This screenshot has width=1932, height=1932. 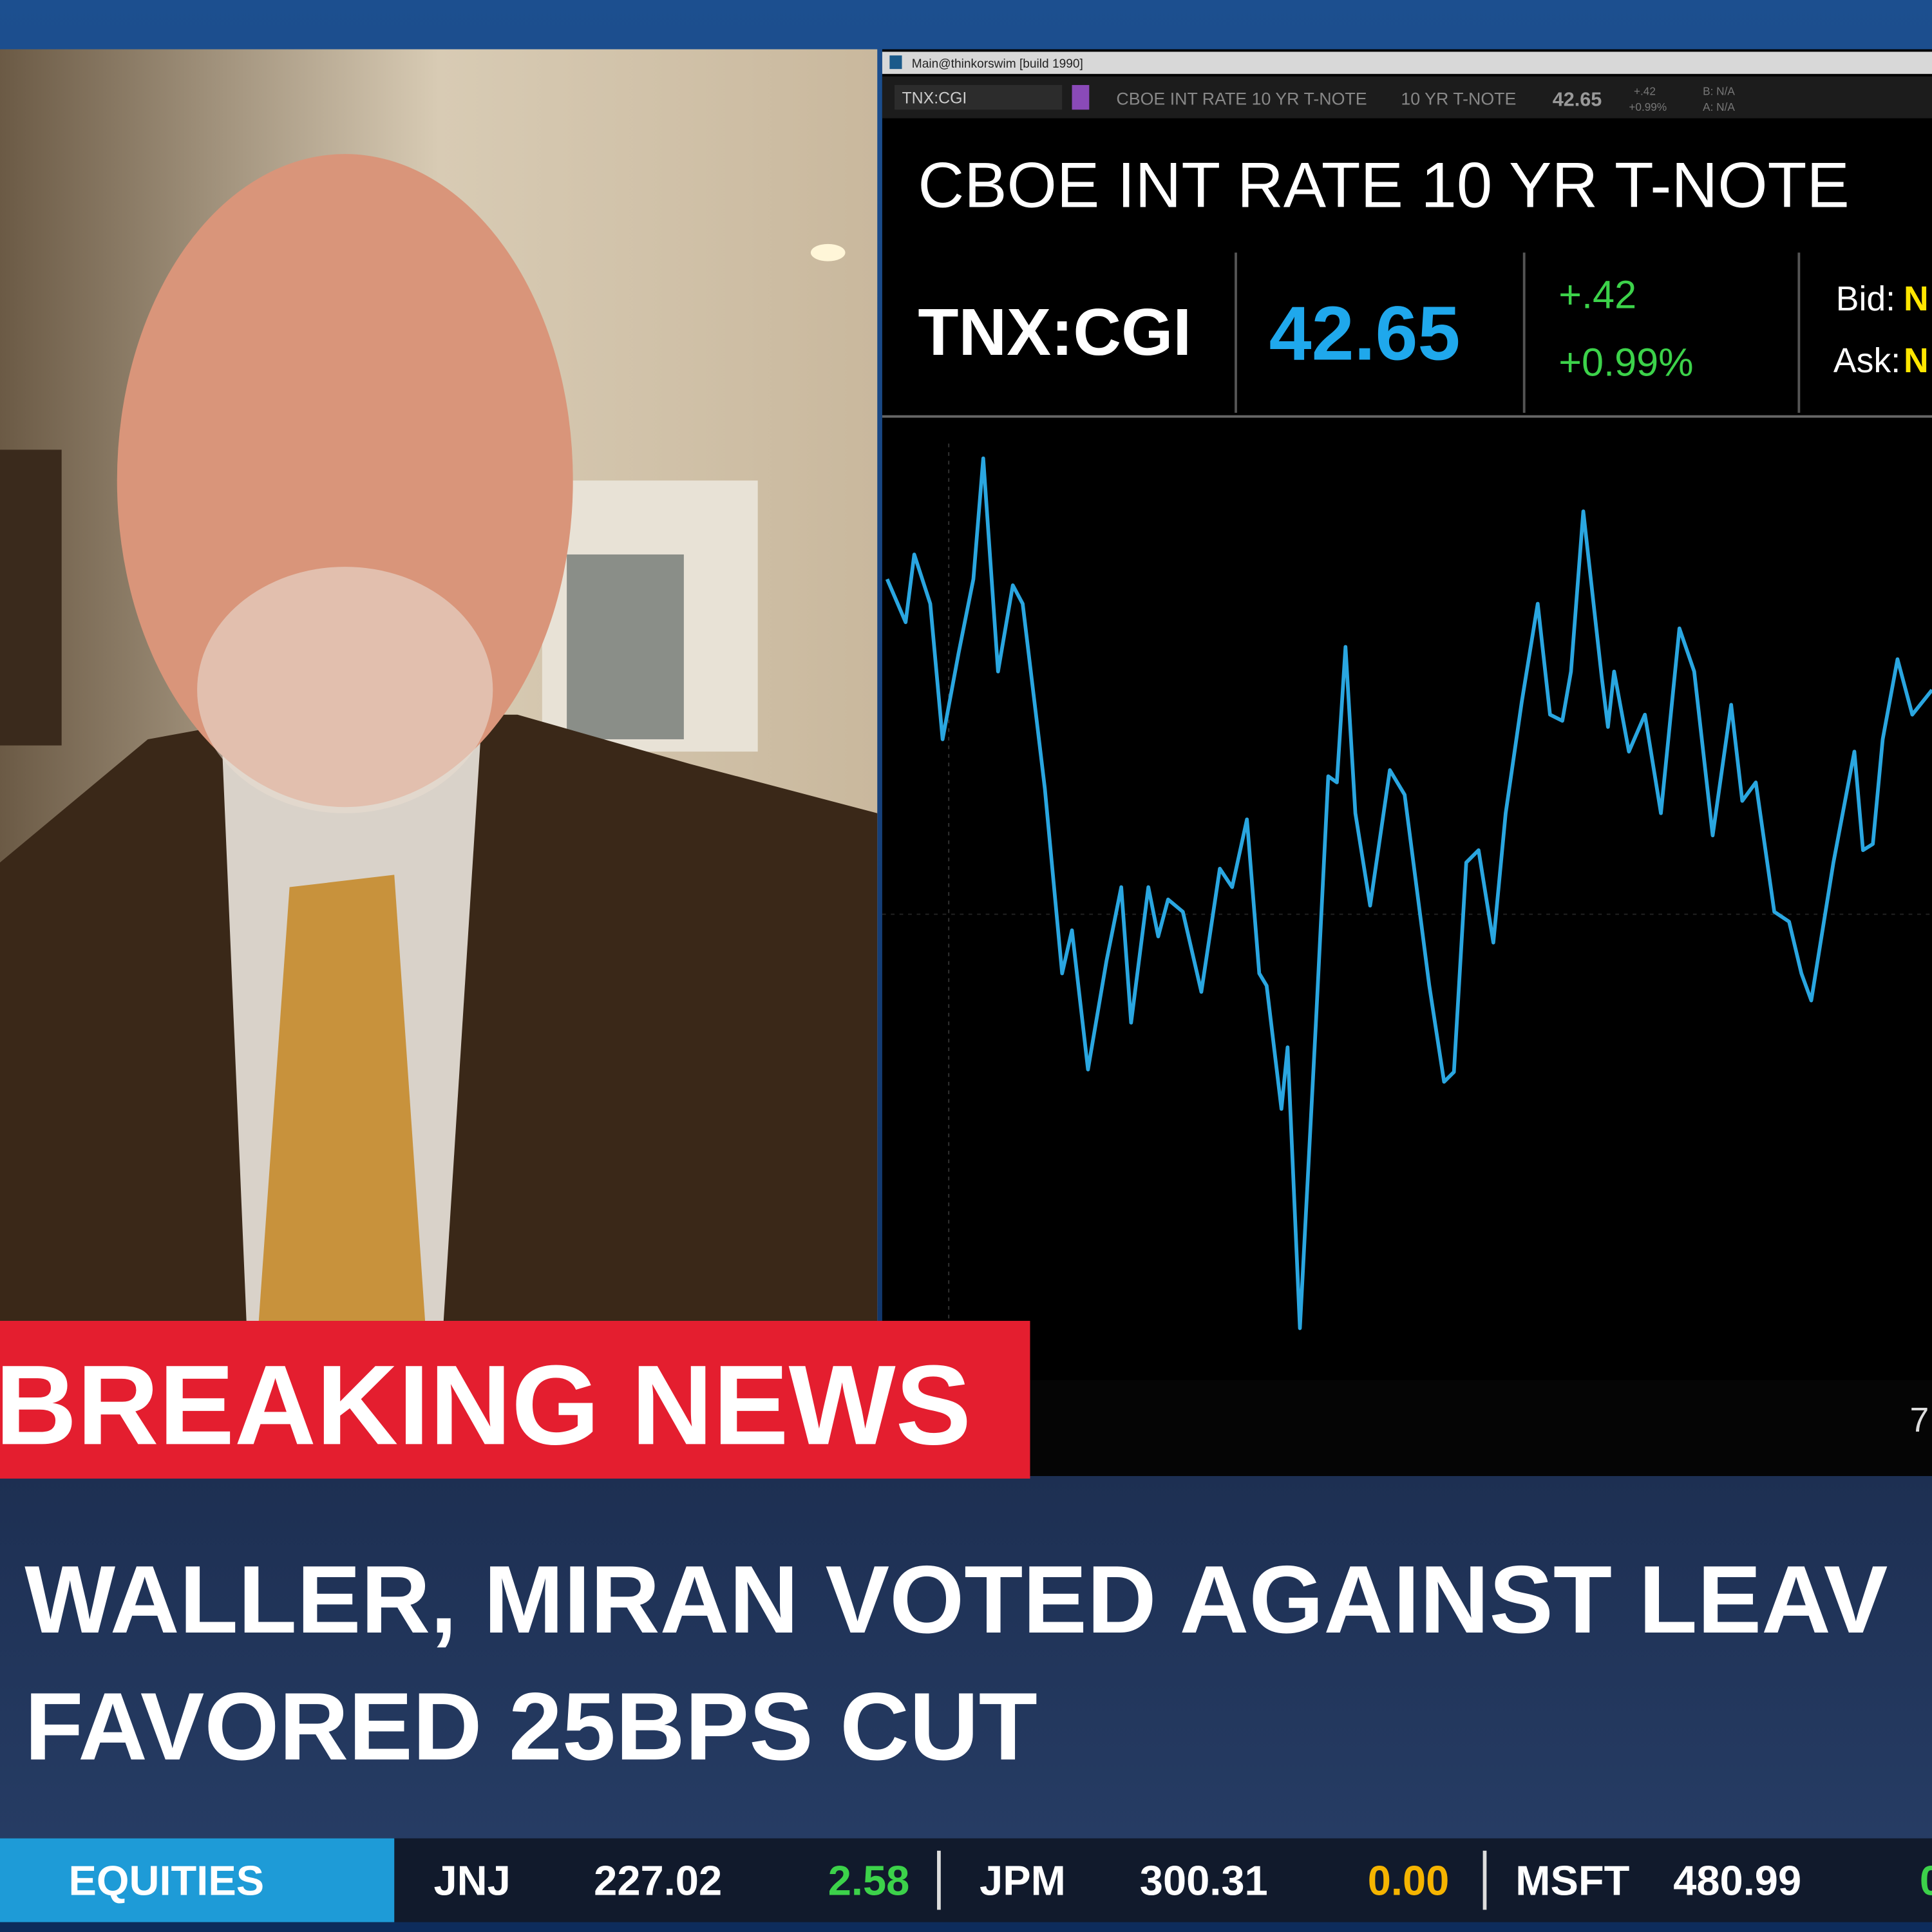 What do you see at coordinates (471, 1880) in the screenshot?
I see `ticker-symbol: JNJ` at bounding box center [471, 1880].